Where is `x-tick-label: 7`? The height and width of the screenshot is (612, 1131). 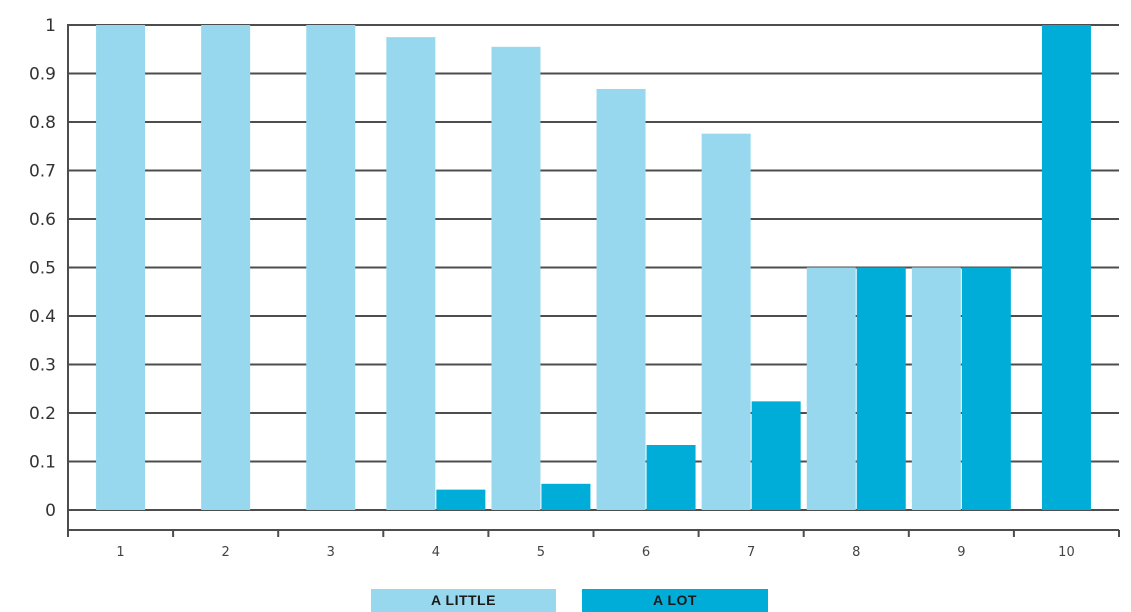 x-tick-label: 7 is located at coordinates (751, 552).